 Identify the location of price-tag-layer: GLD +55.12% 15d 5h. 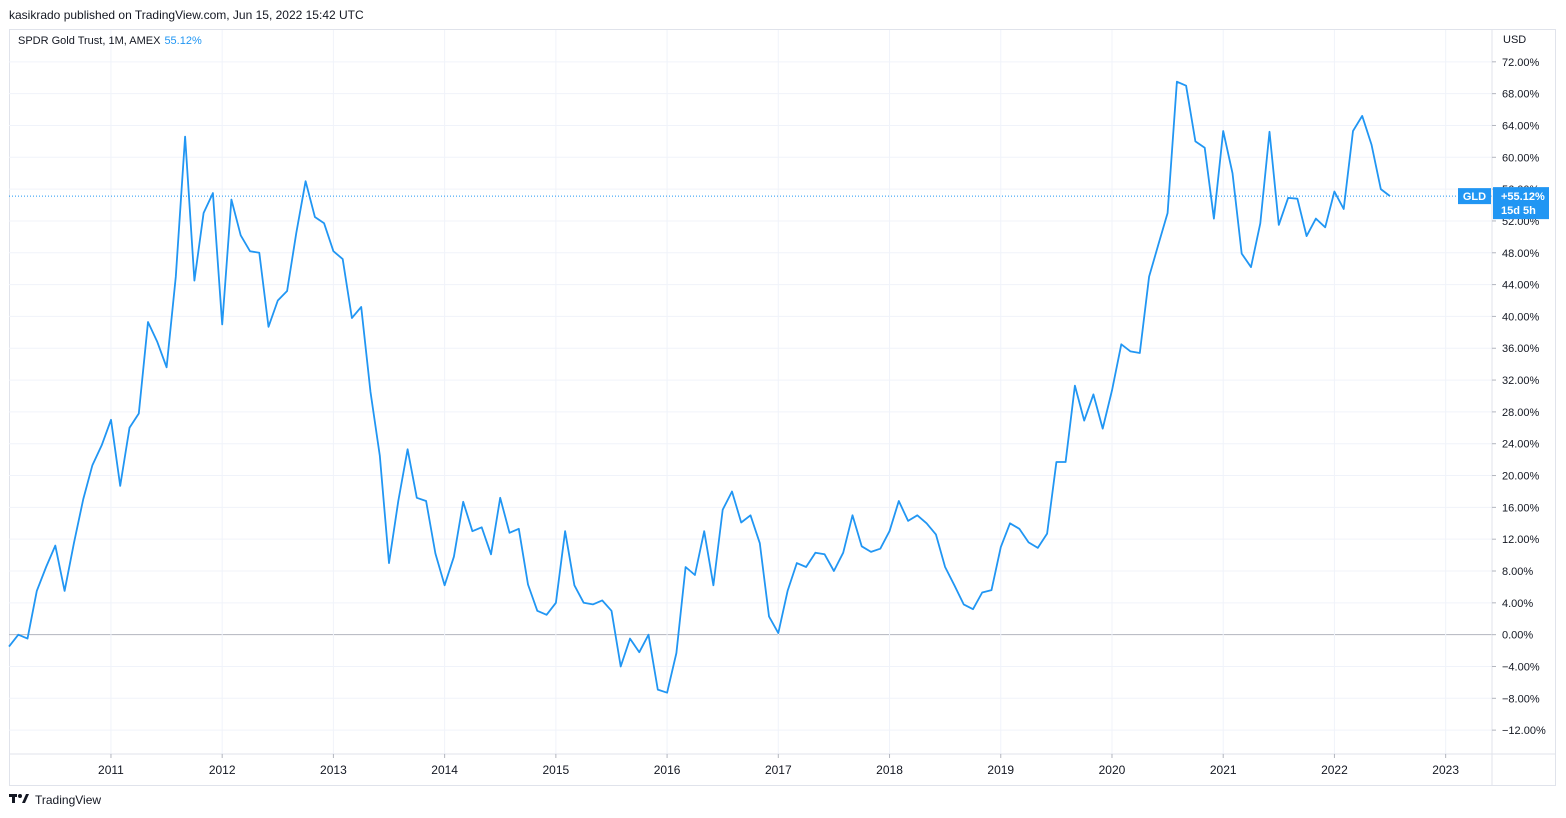
(1503, 203).